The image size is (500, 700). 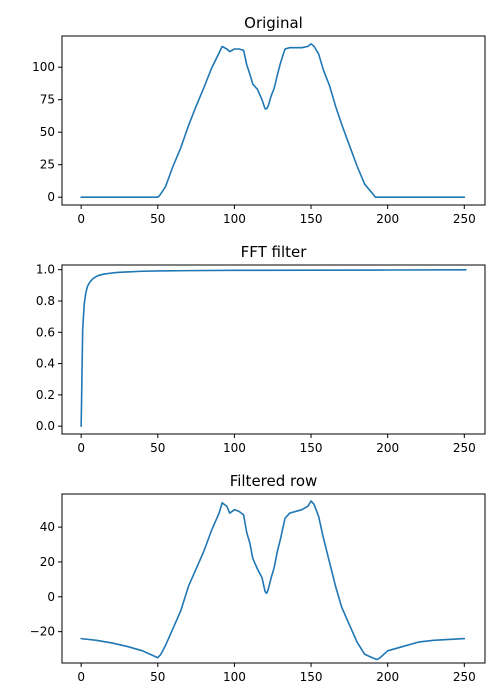 I want to click on y-tick-label: 0.2, so click(x=45, y=395).